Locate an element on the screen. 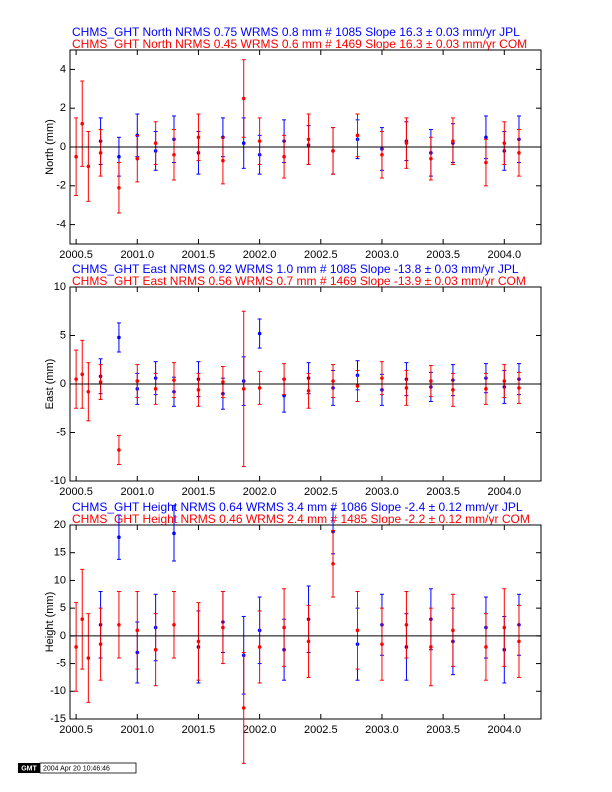 The image size is (612, 792). x-tick-label: 2003.5 is located at coordinates (443, 492).